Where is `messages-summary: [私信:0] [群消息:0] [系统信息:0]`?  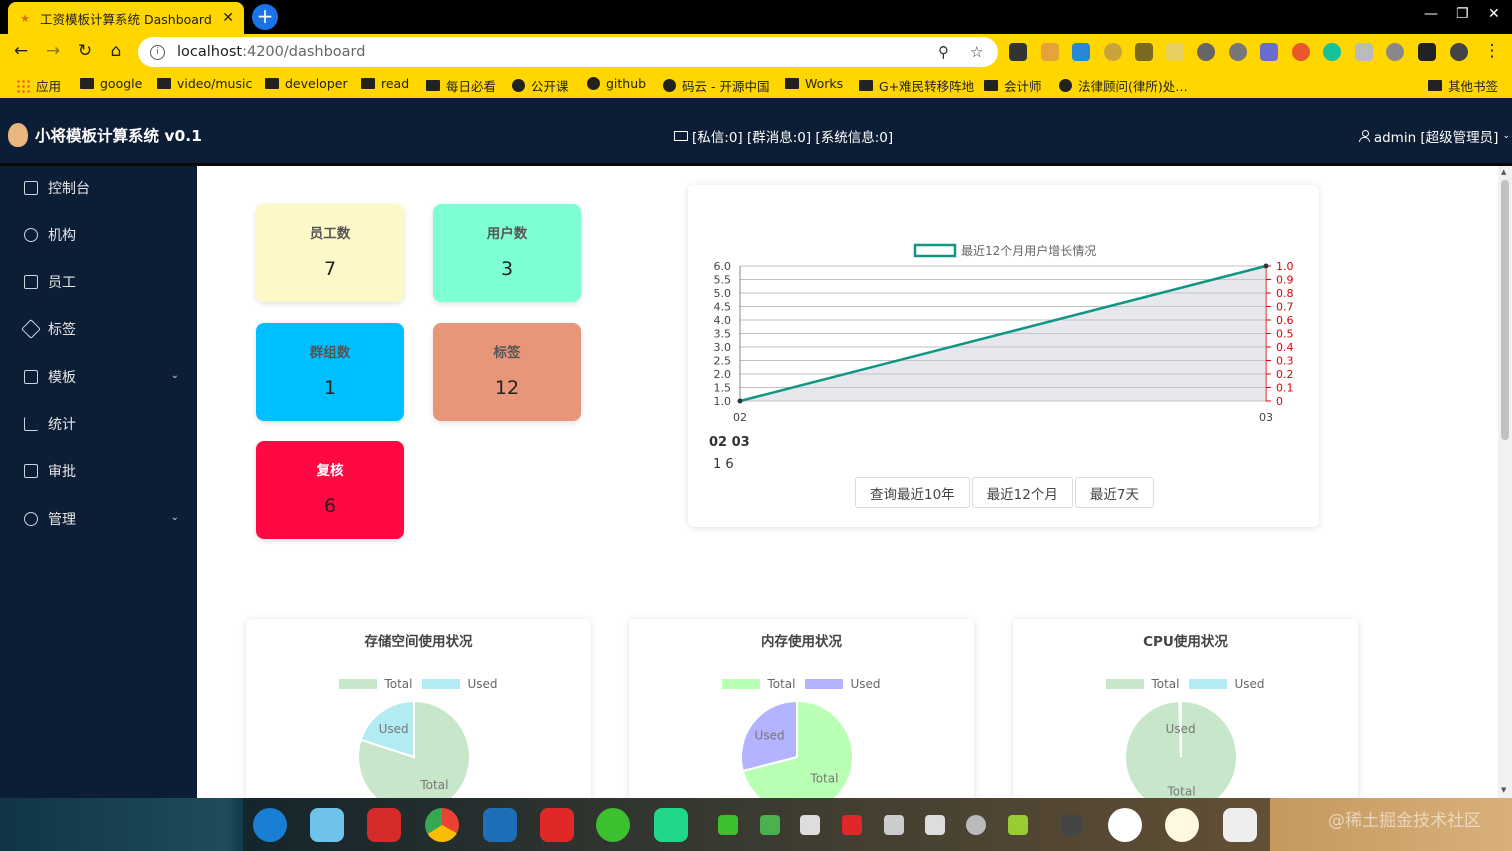 messages-summary: [私信:0] [群消息:0] [系统信息:0] is located at coordinates (783, 136).